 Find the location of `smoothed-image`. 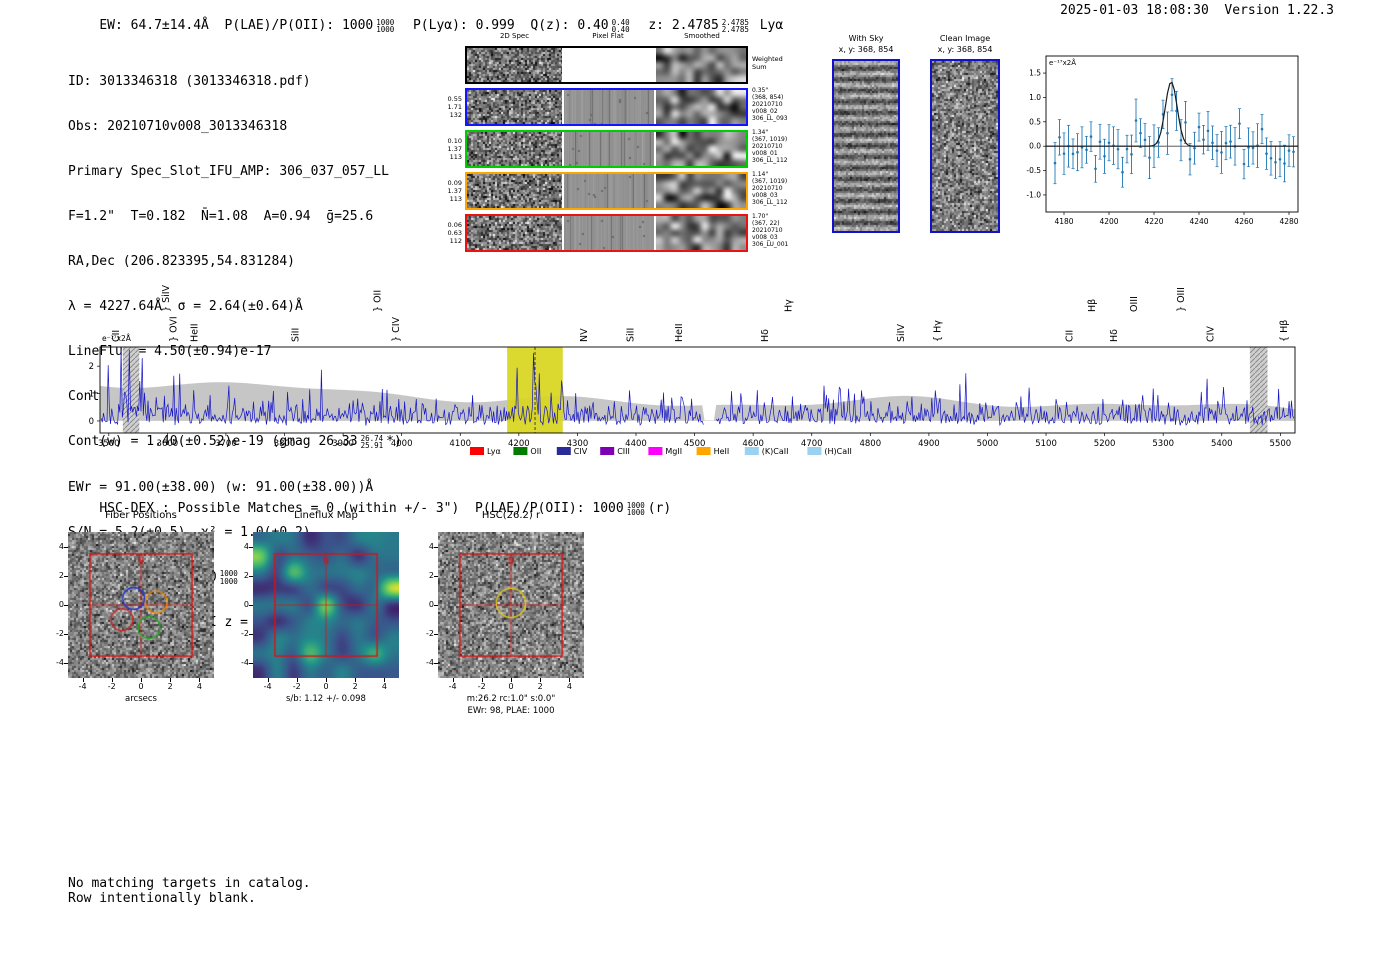

smoothed-image is located at coordinates (701, 65).